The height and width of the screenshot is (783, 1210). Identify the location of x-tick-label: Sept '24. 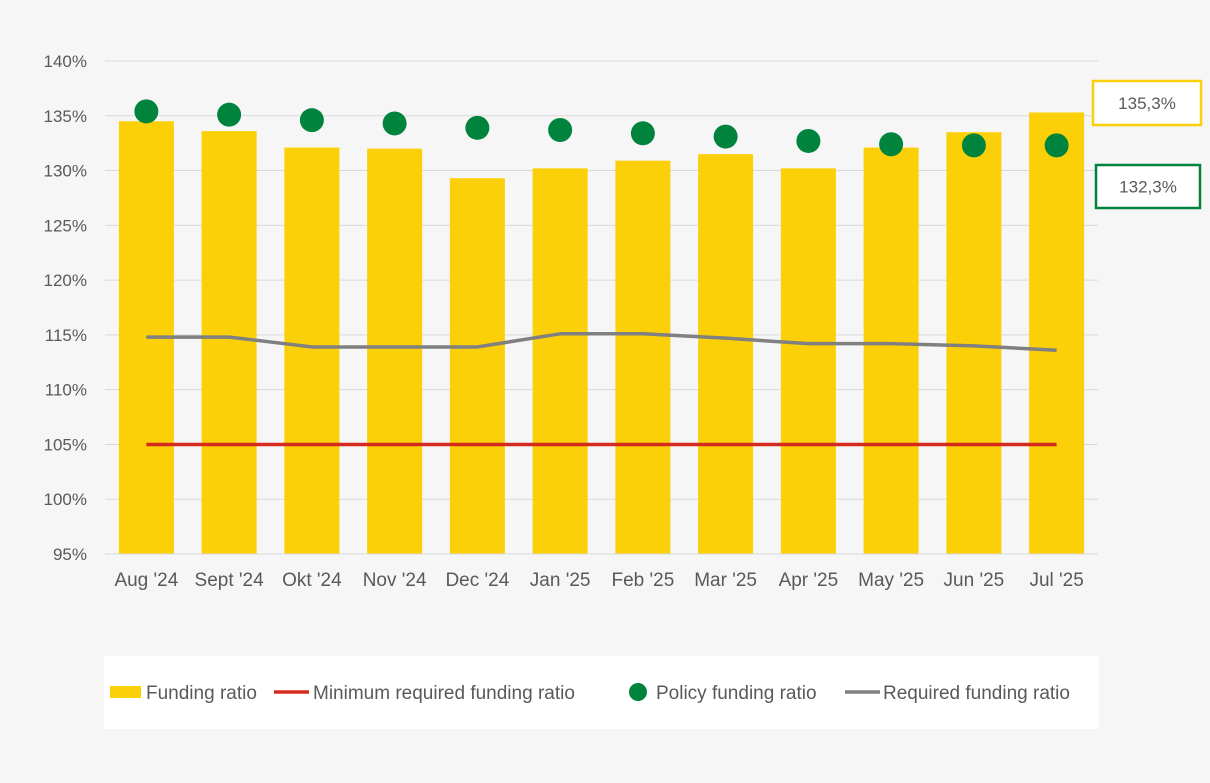
(230, 580).